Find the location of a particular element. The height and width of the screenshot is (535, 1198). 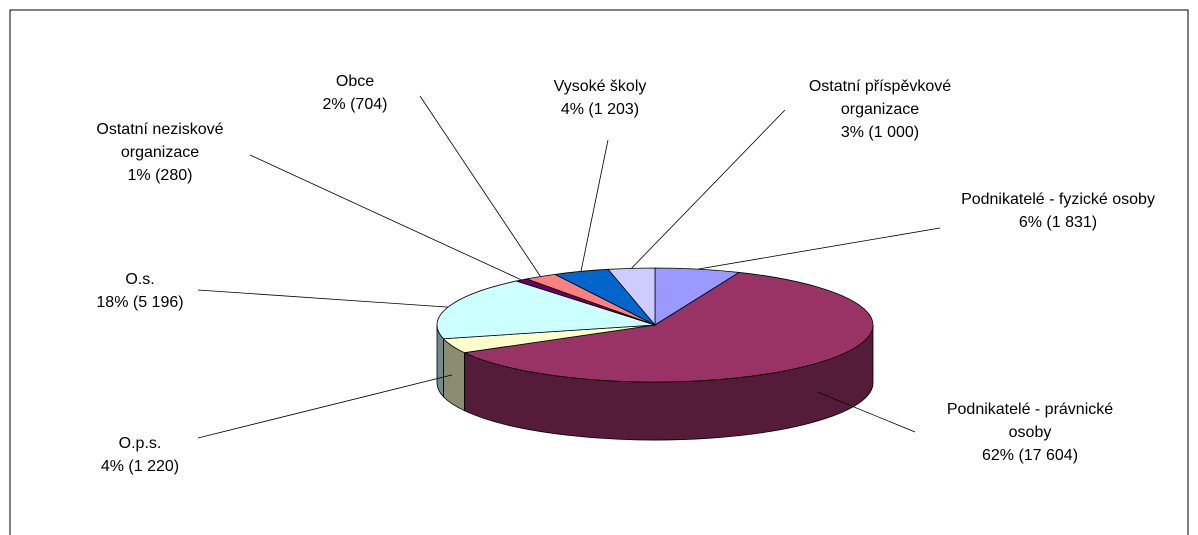

slice-top is located at coordinates (668, 327).